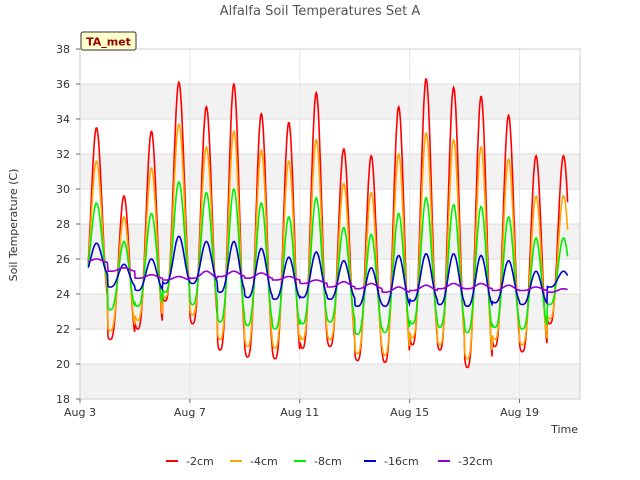  I want to click on y-tick-label: 26, so click(63, 259).